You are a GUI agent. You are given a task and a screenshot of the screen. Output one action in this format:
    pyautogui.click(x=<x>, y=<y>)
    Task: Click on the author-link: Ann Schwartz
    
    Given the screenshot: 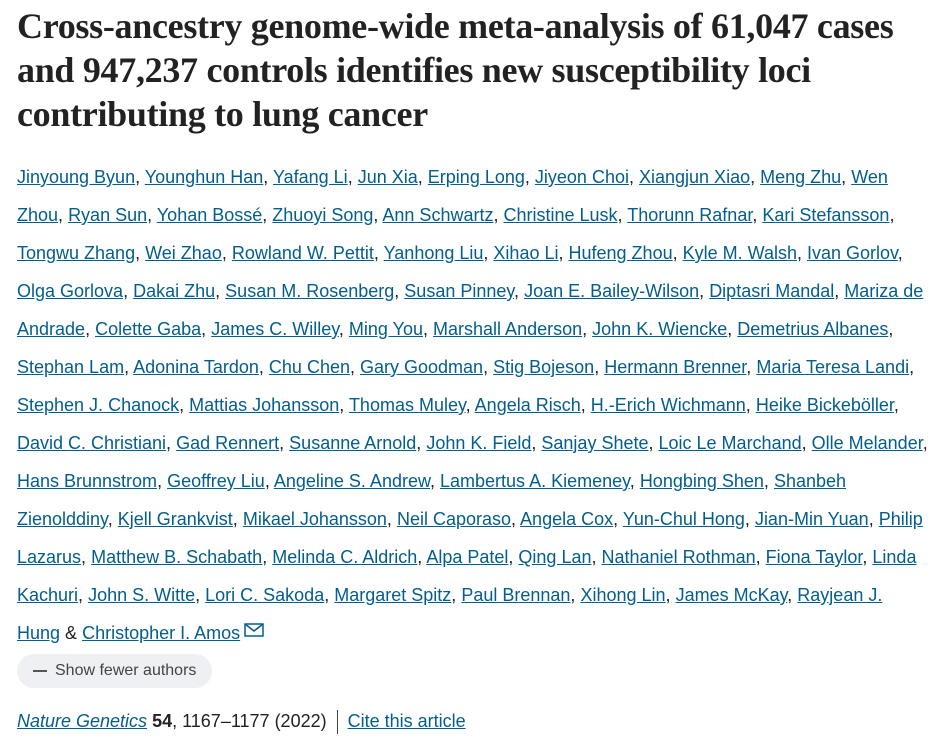 What is the action you would take?
    pyautogui.click(x=438, y=215)
    